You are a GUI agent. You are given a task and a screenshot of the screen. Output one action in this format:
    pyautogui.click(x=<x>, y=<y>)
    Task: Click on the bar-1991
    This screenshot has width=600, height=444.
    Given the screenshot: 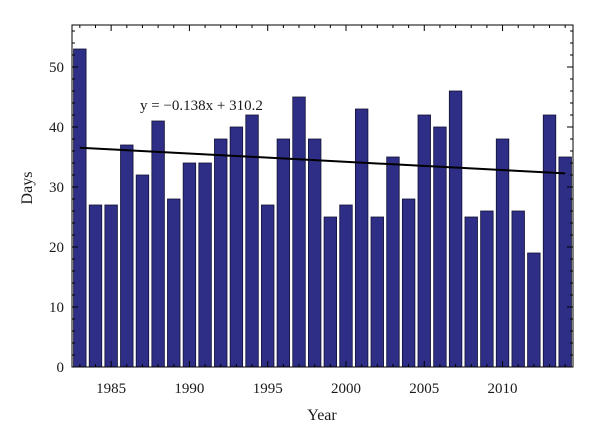 What is the action you would take?
    pyautogui.click(x=205, y=265)
    